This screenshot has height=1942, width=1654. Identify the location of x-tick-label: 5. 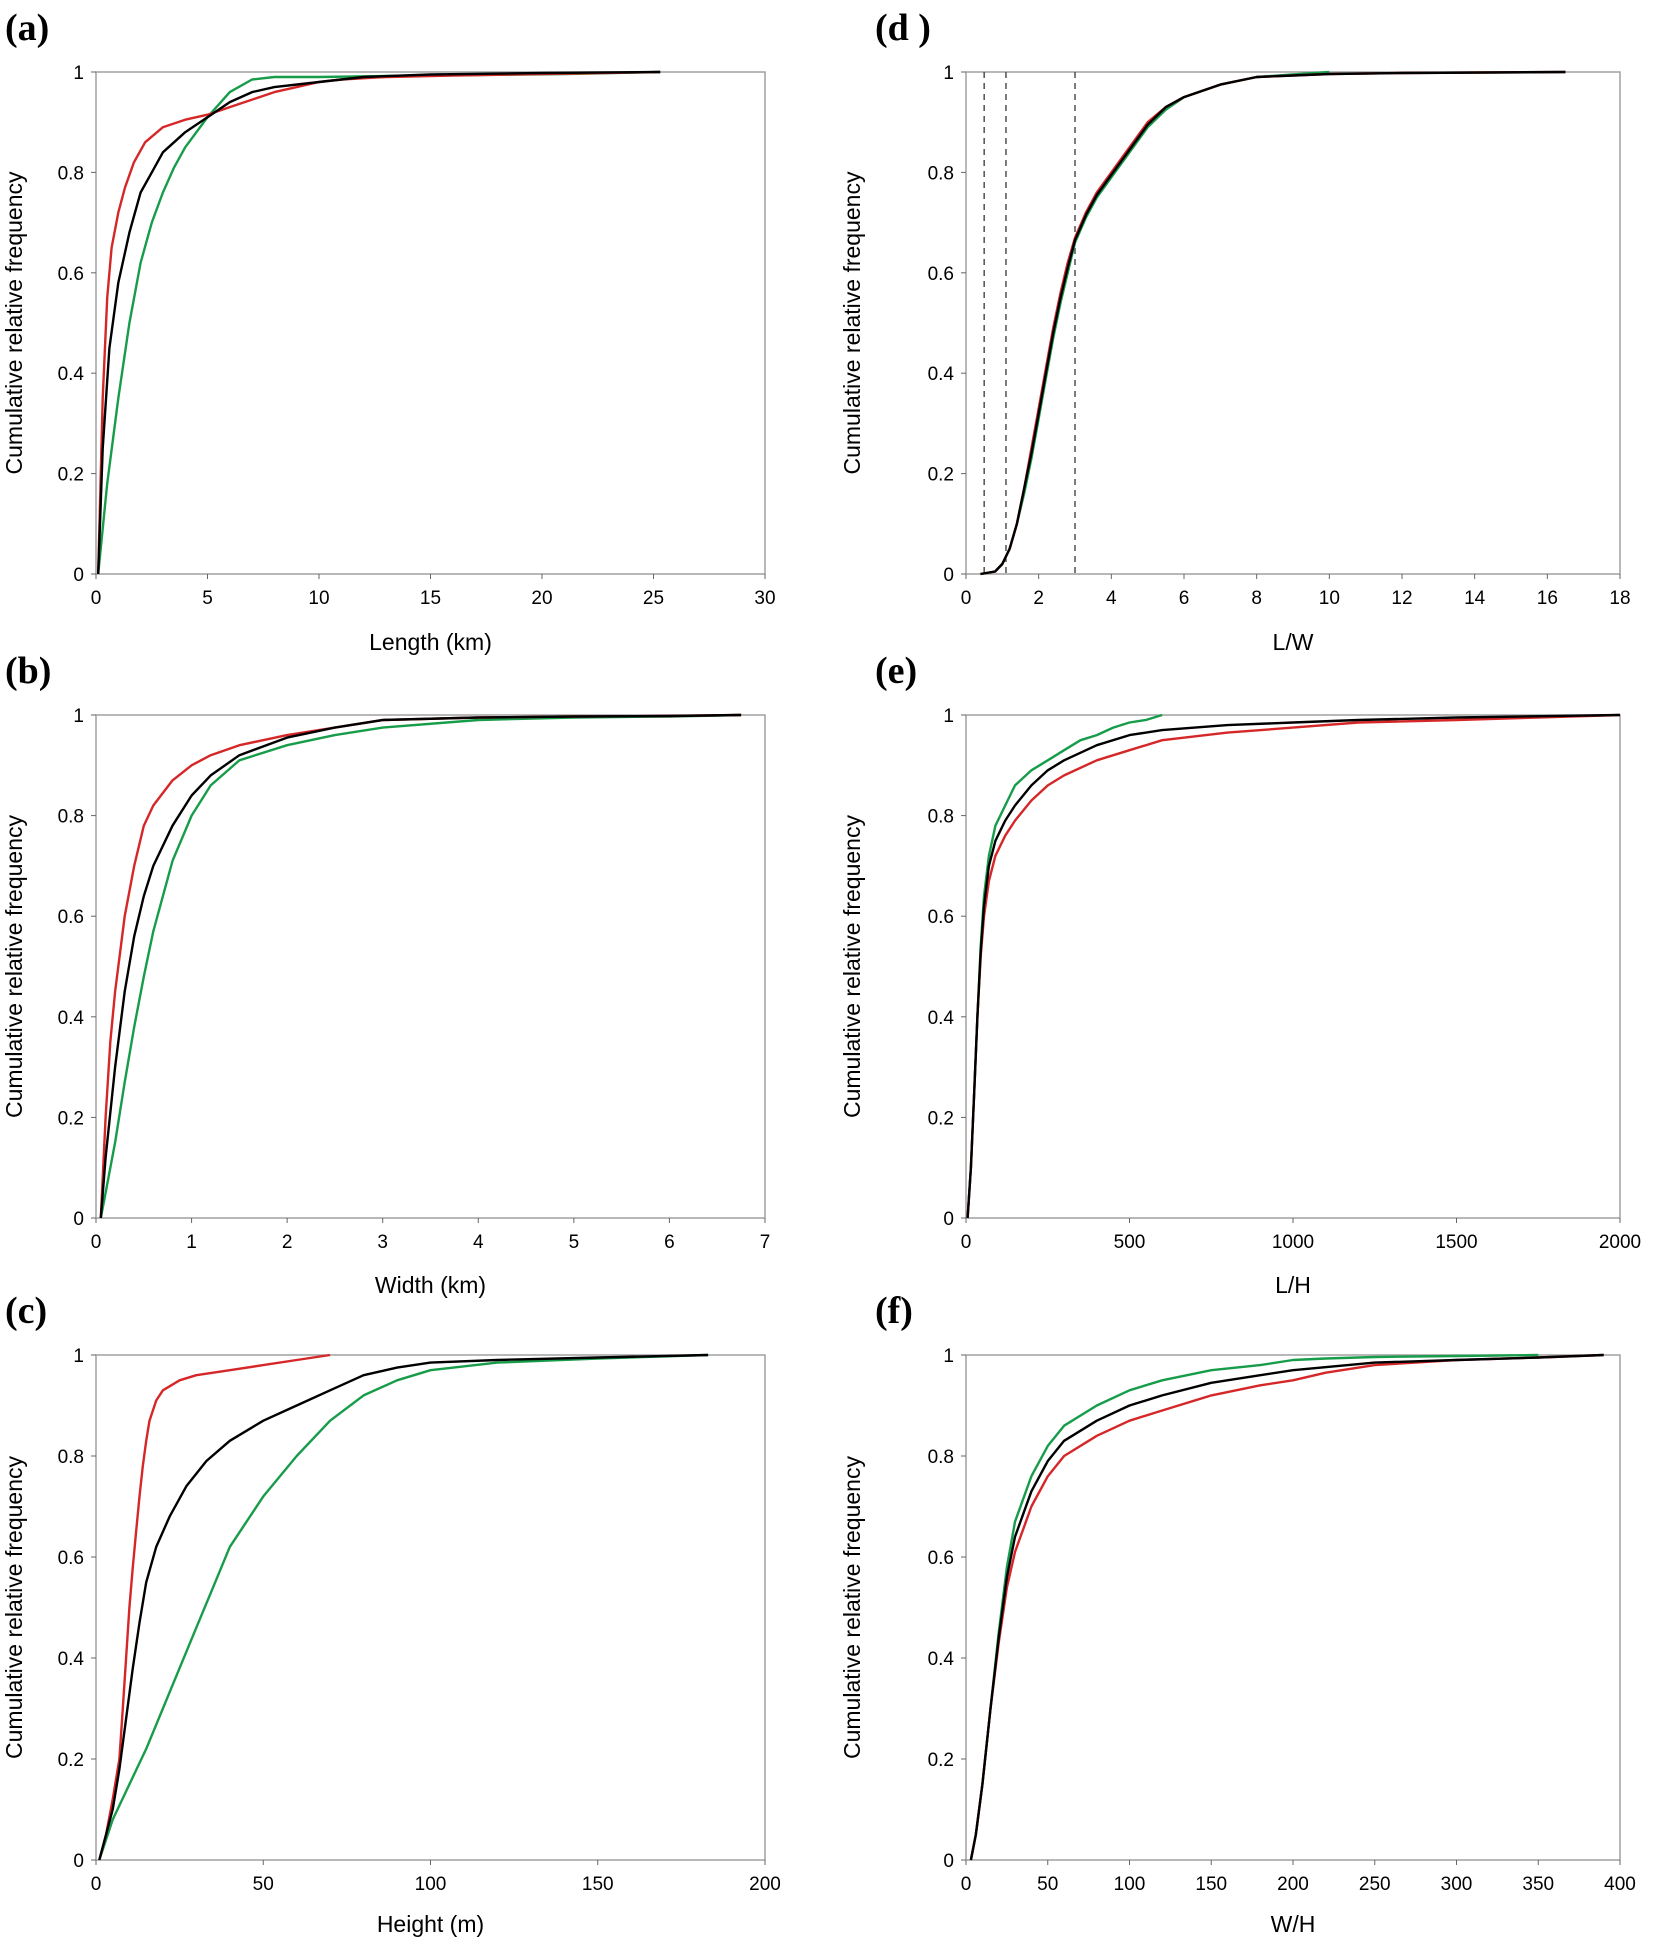
(207, 598).